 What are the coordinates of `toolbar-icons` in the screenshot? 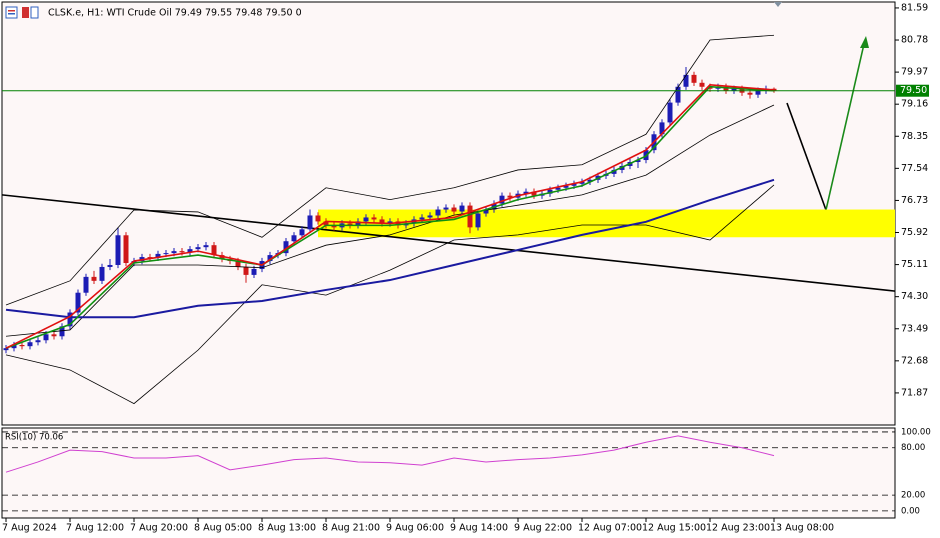 It's located at (22, 12).